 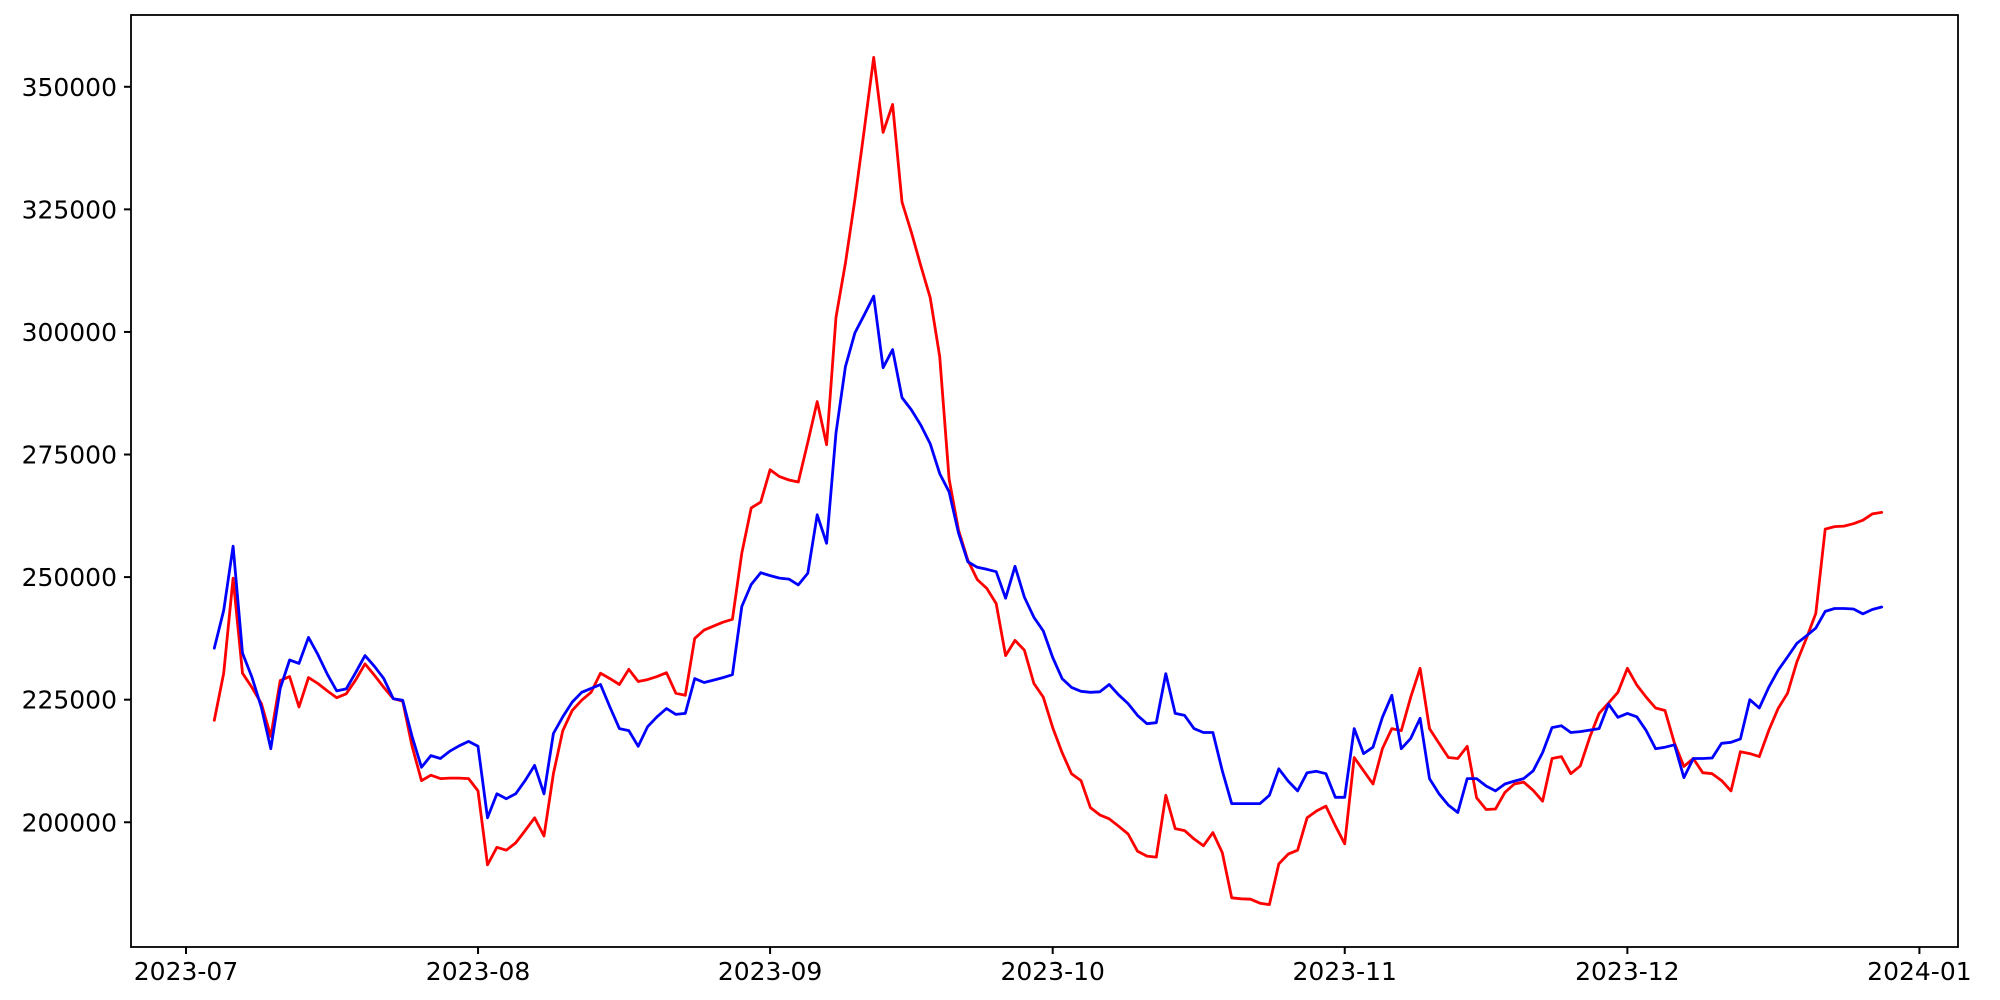 What do you see at coordinates (69, 455) in the screenshot?
I see `y-tick-label: 275000` at bounding box center [69, 455].